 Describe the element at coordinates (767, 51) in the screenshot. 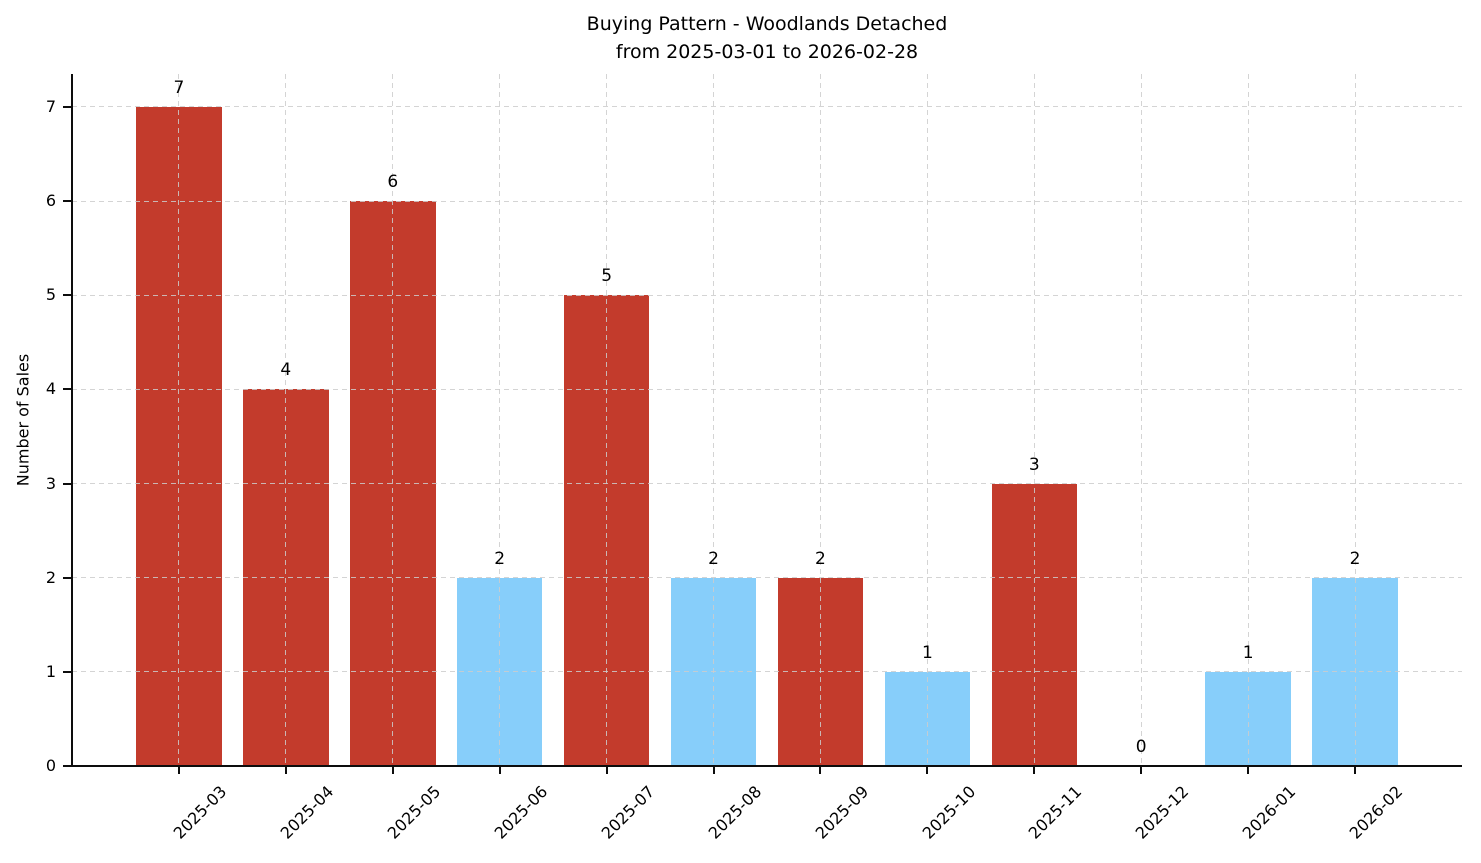

I see `chart-title-line2: from 2025-03-01 to 2026-02-28` at that location.